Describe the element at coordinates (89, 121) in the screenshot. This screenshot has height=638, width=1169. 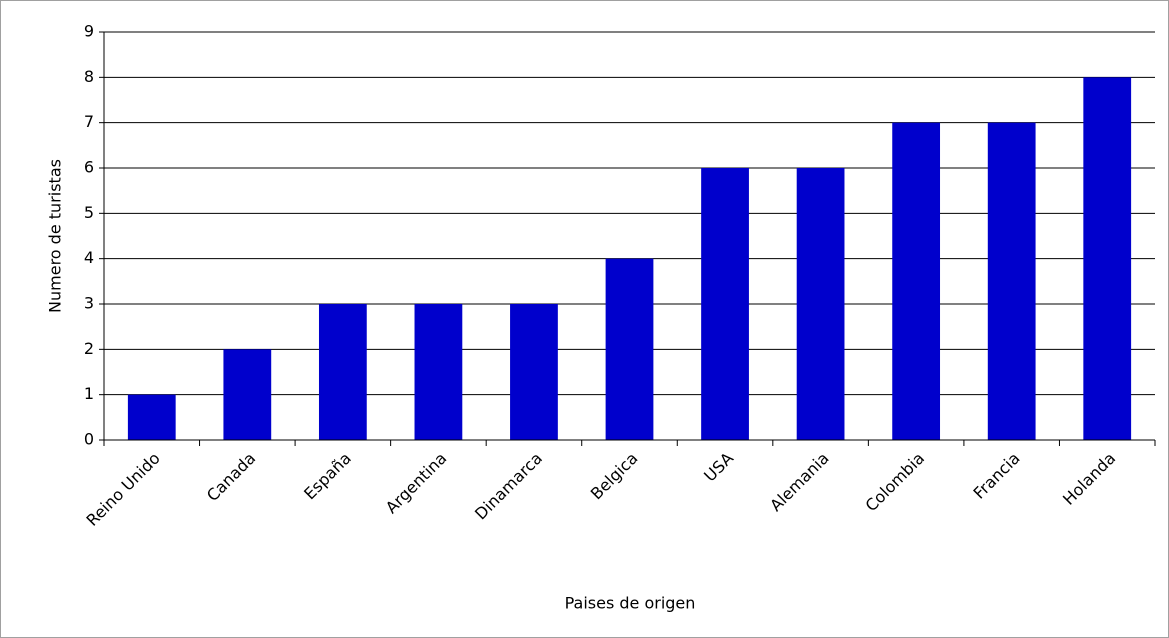
I see `y-tick-label: 7` at that location.